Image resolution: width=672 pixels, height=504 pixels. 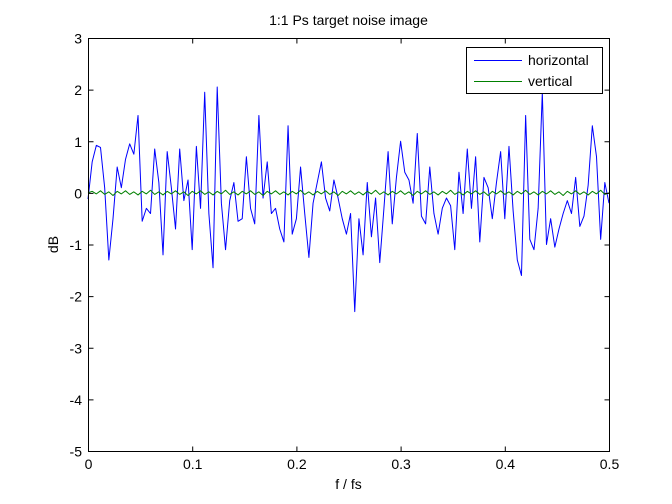 What do you see at coordinates (348, 20) in the screenshot?
I see `chart-title: 1:1 Ps target noise image` at bounding box center [348, 20].